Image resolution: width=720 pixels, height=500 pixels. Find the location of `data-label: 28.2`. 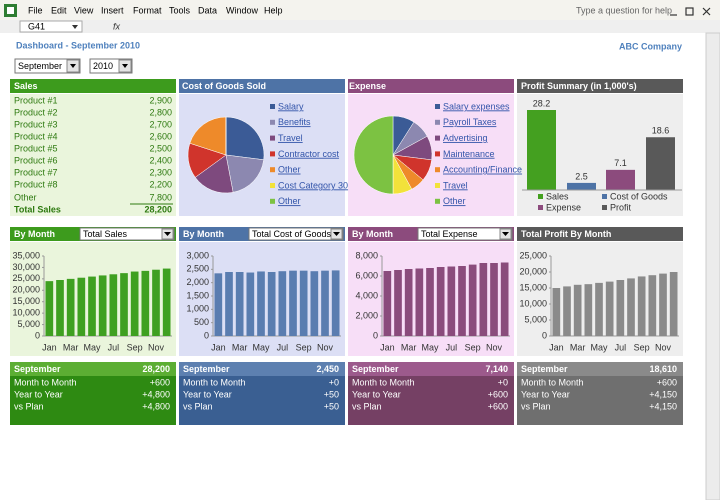

data-label: 28.2 is located at coordinates (542, 103).